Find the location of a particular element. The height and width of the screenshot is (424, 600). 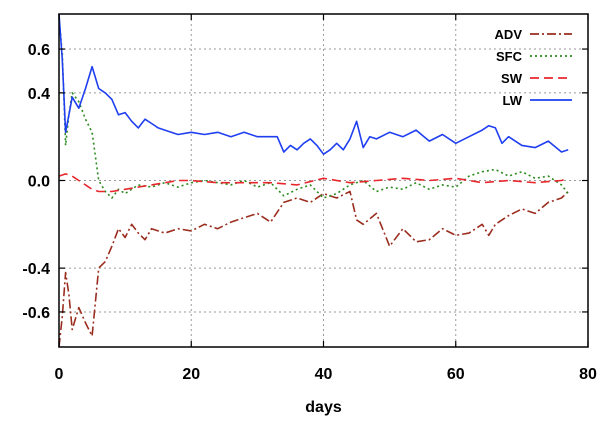

legend-label-adv: ADV is located at coordinates (509, 34).